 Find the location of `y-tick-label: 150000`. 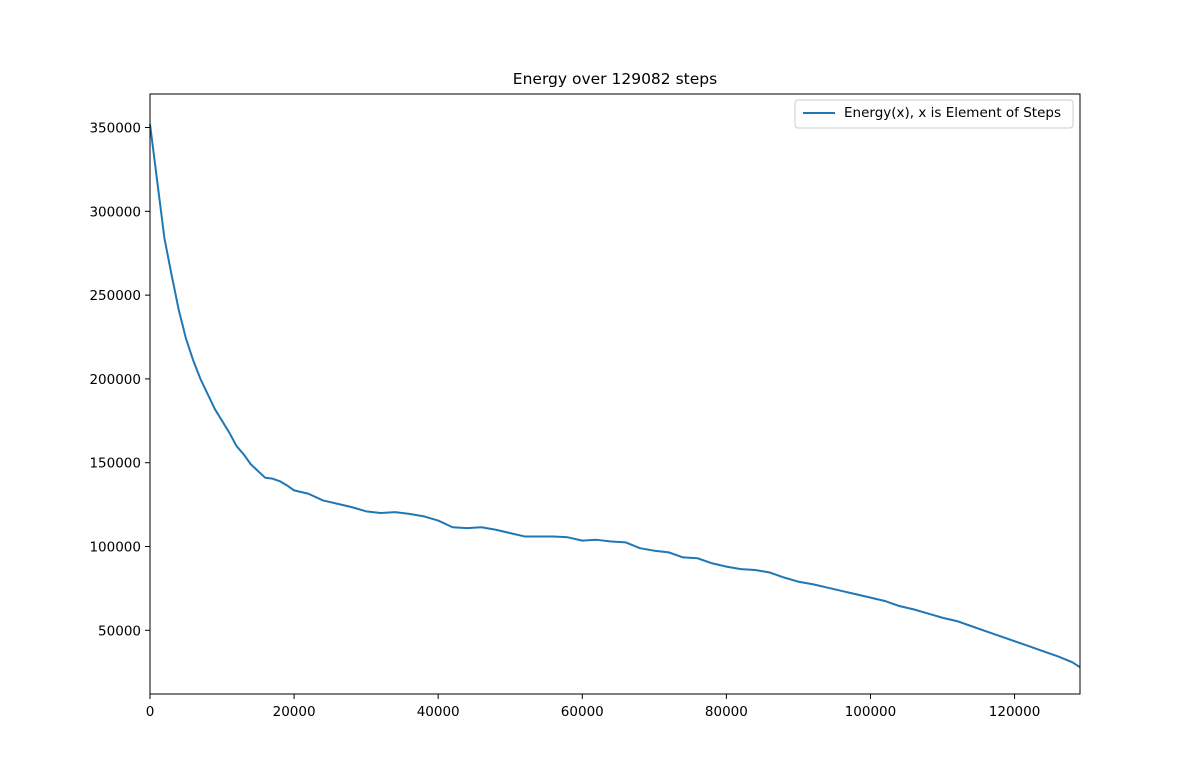

y-tick-label: 150000 is located at coordinates (115, 464).